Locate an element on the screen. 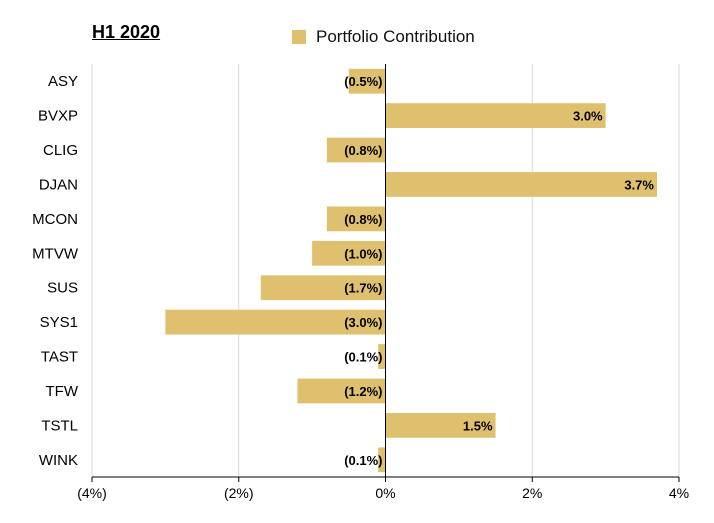 The height and width of the screenshot is (523, 714). legend-swatch is located at coordinates (299, 37).